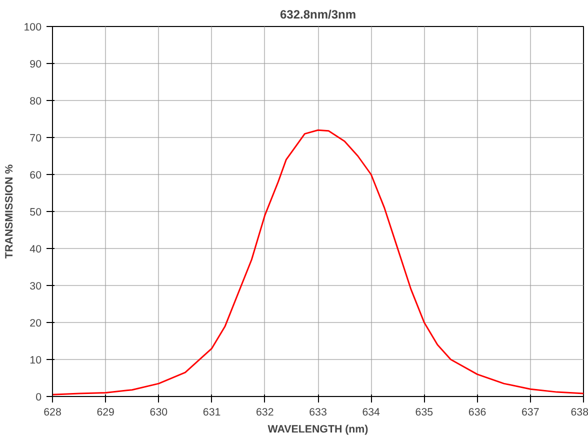 This screenshot has height=438, width=588. What do you see at coordinates (39, 398) in the screenshot?
I see `y-tick-label: 0` at bounding box center [39, 398].